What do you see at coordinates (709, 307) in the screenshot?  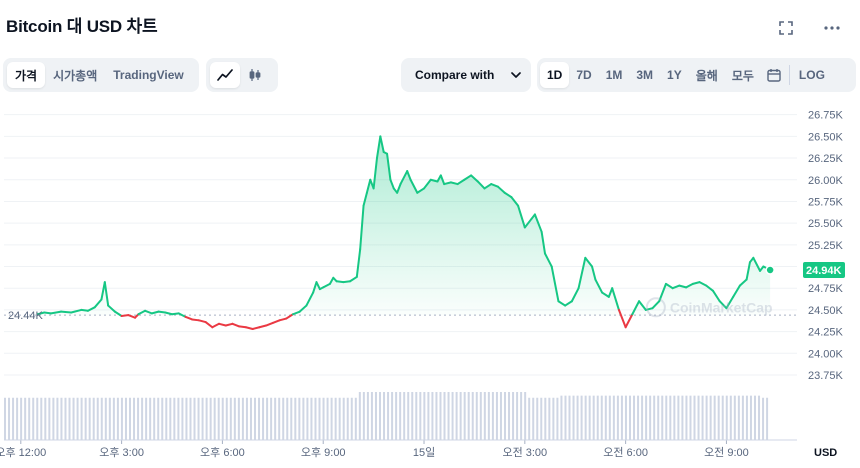 I see `watermark: CoinMarketCap` at bounding box center [709, 307].